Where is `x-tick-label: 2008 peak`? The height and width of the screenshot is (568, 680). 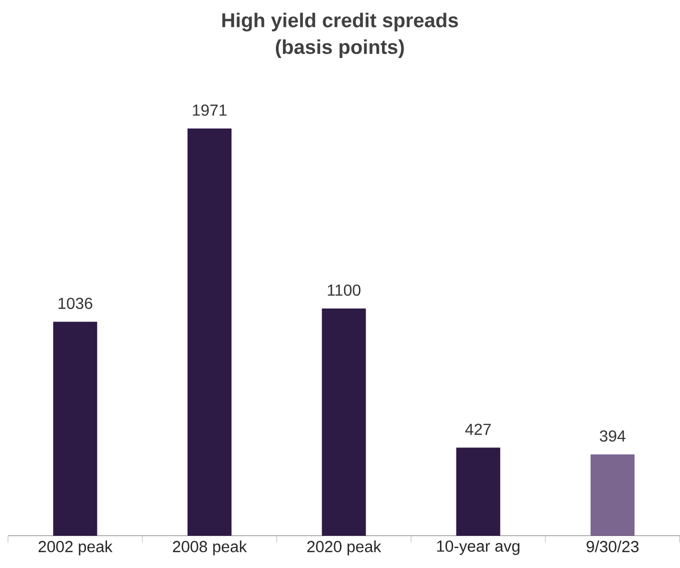
x-tick-label: 2008 peak is located at coordinates (209, 548).